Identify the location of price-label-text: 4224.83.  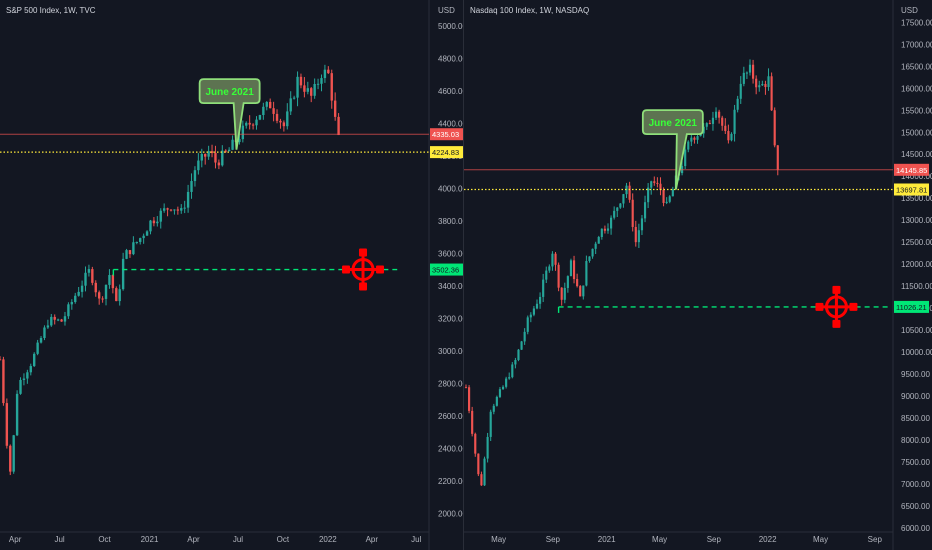
(445, 152).